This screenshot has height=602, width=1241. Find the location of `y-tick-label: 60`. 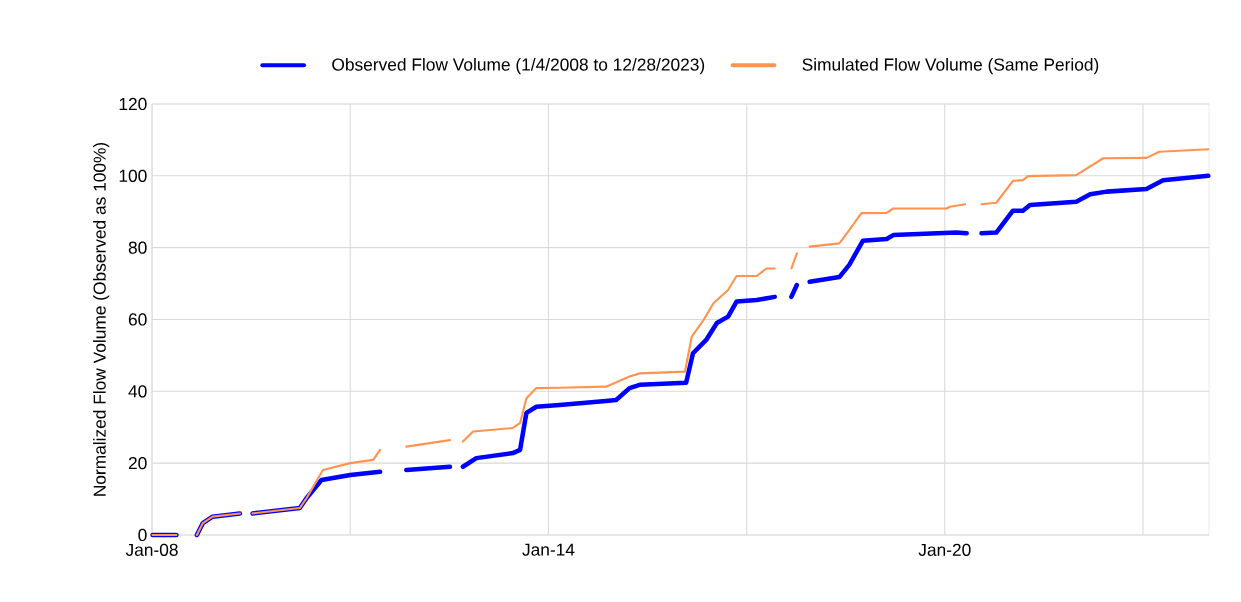

y-tick-label: 60 is located at coordinates (137, 319).